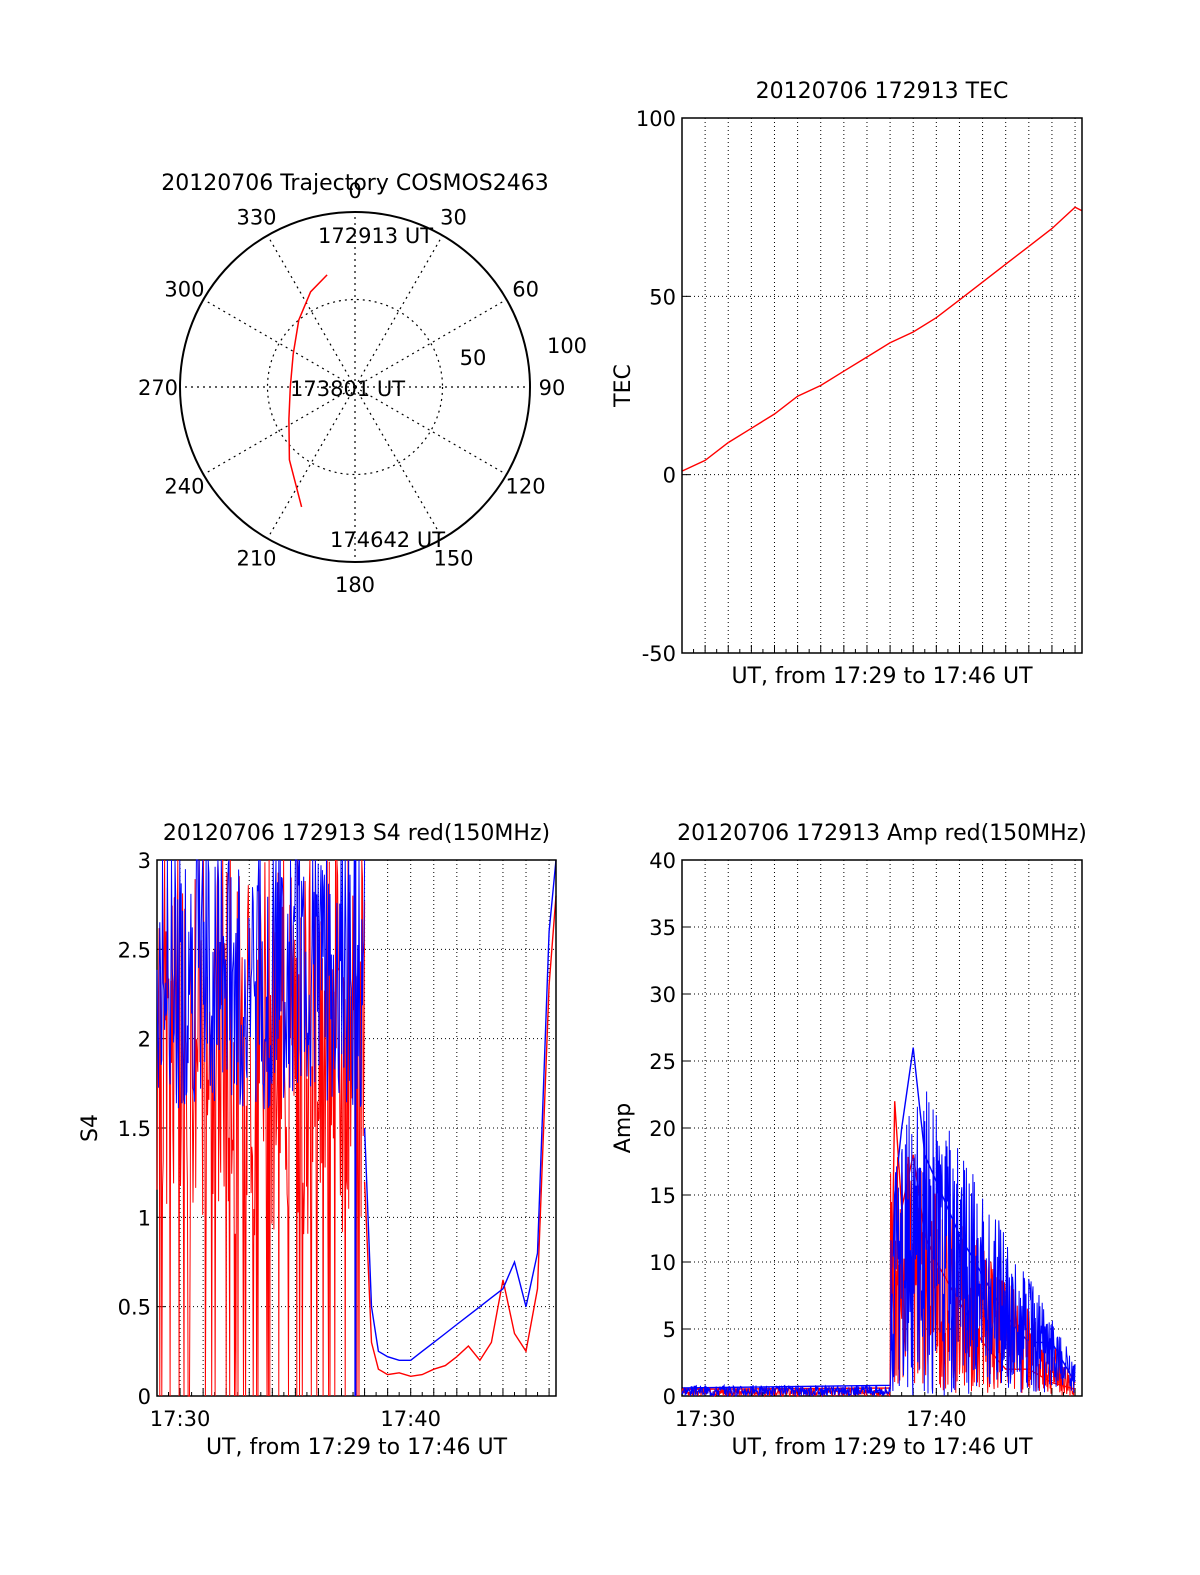  Describe the element at coordinates (567, 346) in the screenshot. I see `radial-label-100: 100` at that location.